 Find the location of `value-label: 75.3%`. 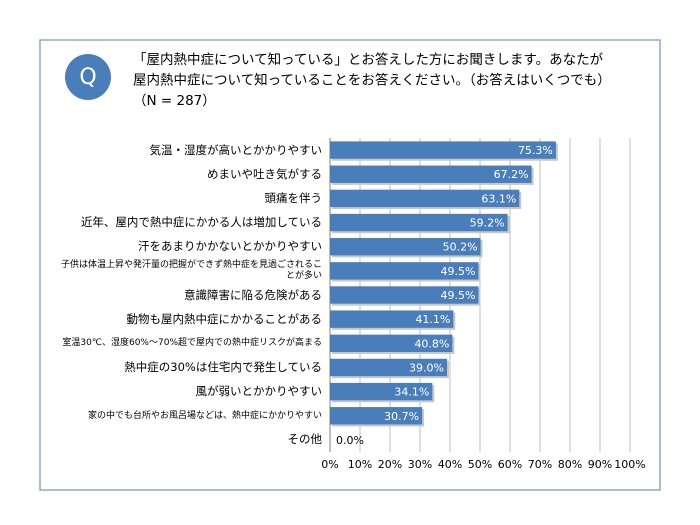

value-label: 75.3% is located at coordinates (535, 150).